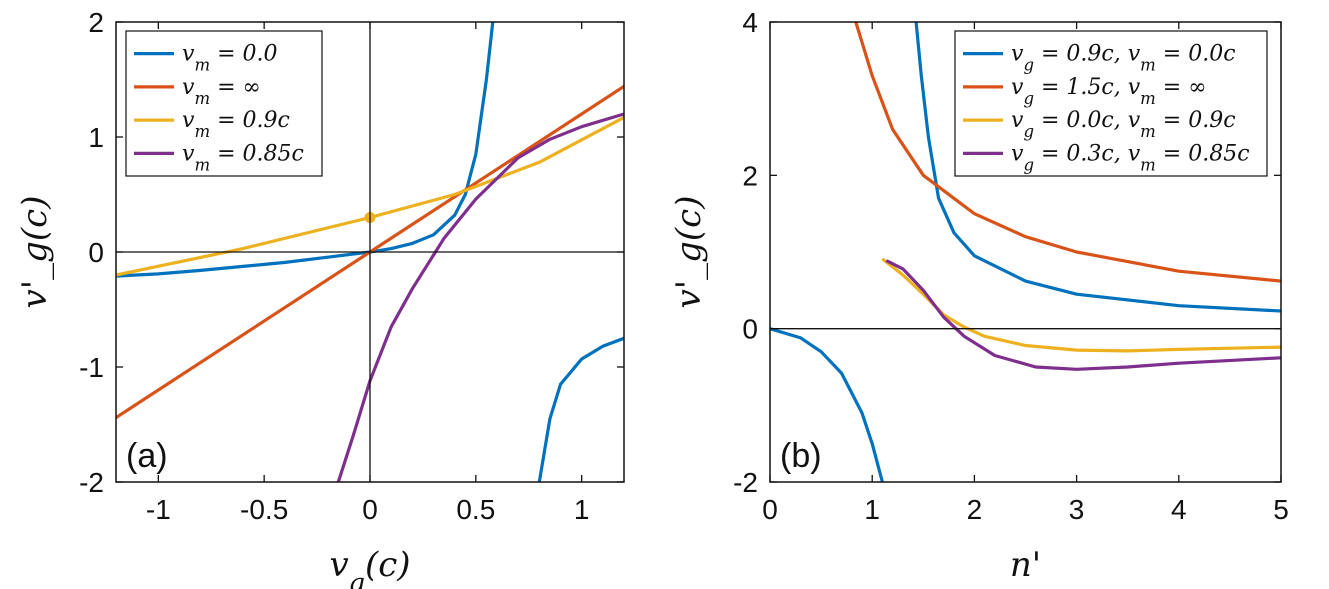 The height and width of the screenshot is (589, 1329). What do you see at coordinates (147, 456) in the screenshot?
I see `panel-a-label: (a)` at bounding box center [147, 456].